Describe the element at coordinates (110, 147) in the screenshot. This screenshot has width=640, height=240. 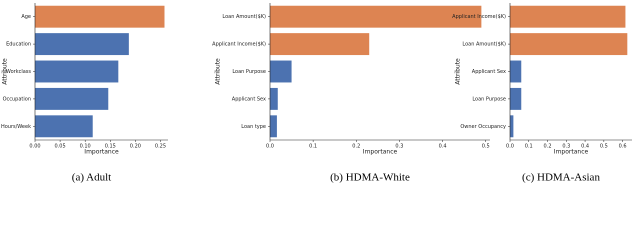
I see `x-tick-label: 0.15` at that location.